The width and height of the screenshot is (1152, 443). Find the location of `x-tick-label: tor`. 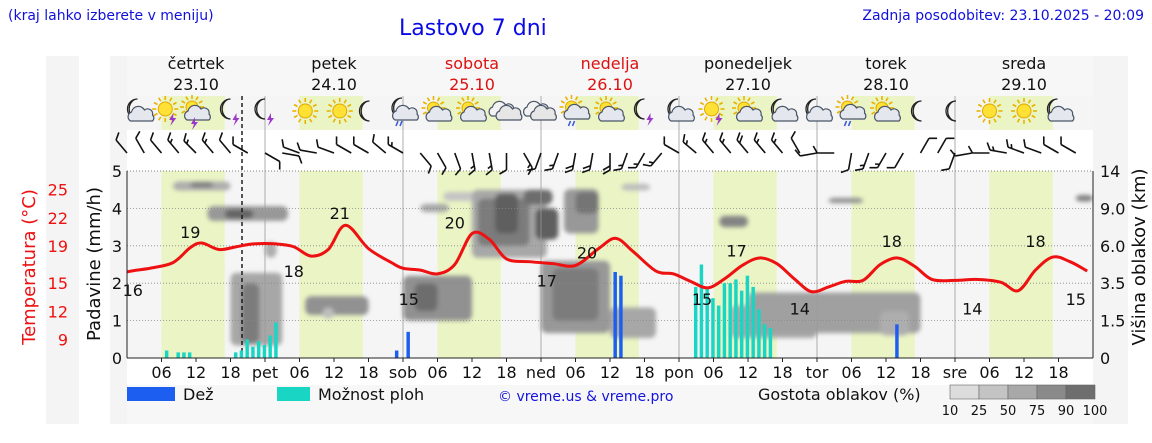

x-tick-label: tor is located at coordinates (817, 372).